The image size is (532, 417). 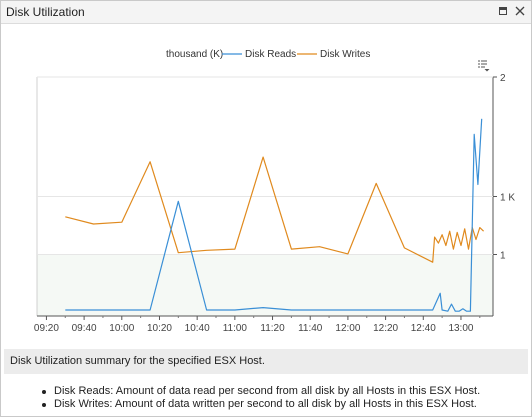 I want to click on x-tick-label: 13:00, so click(x=460, y=328).